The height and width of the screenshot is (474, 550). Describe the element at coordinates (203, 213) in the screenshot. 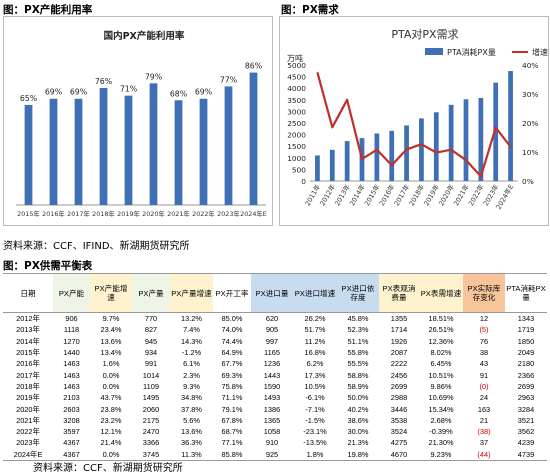

I see `util-x-tick-label: 2022年` at that location.